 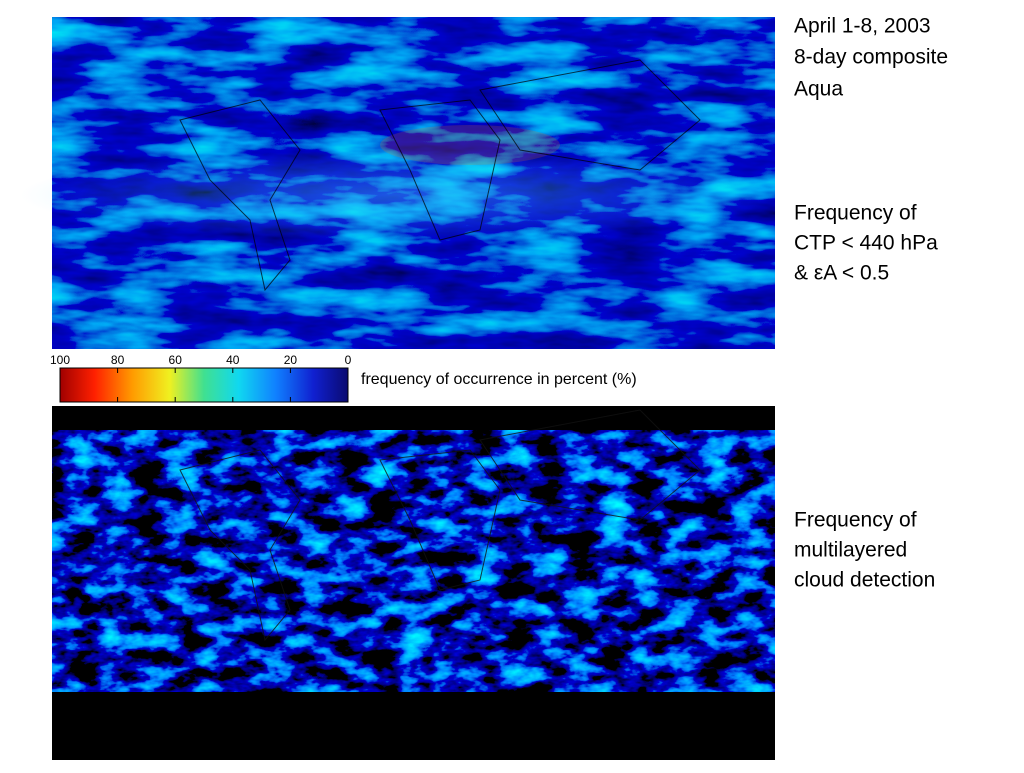 I want to click on colorbar-tick-label: 40, so click(x=233, y=360).